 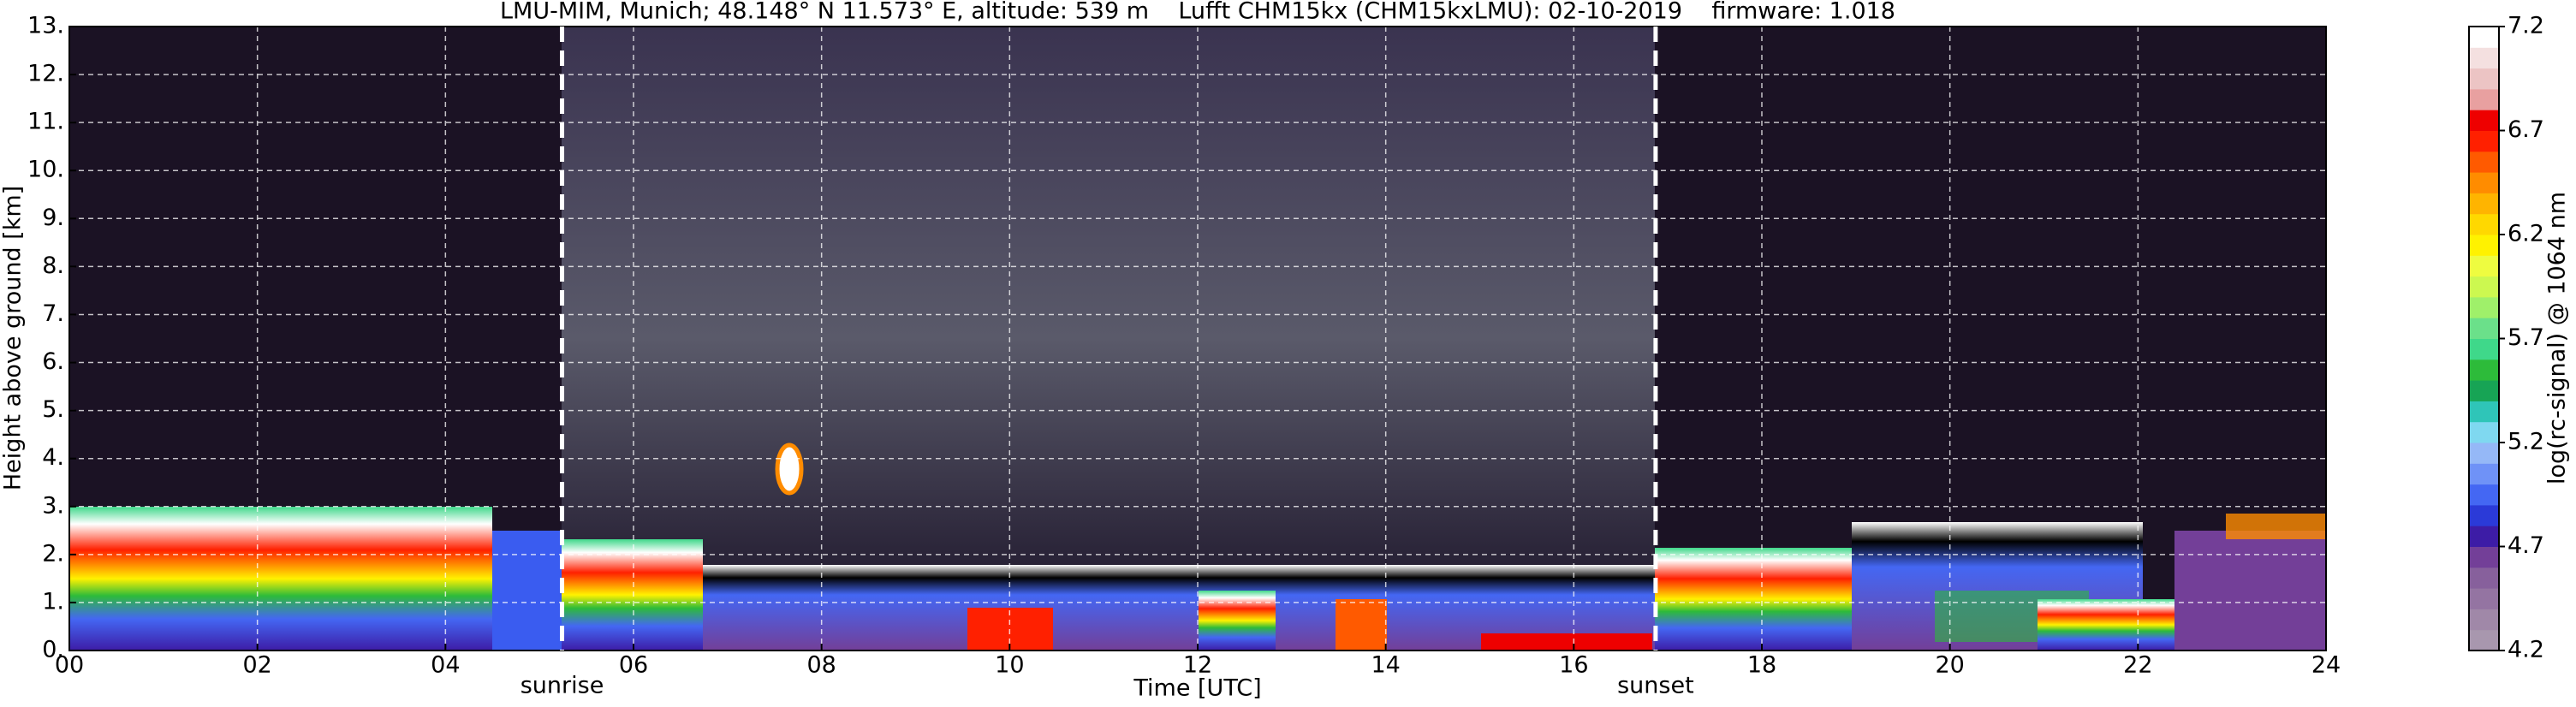 I want to click on x-tick-label: 08, so click(x=821, y=665).